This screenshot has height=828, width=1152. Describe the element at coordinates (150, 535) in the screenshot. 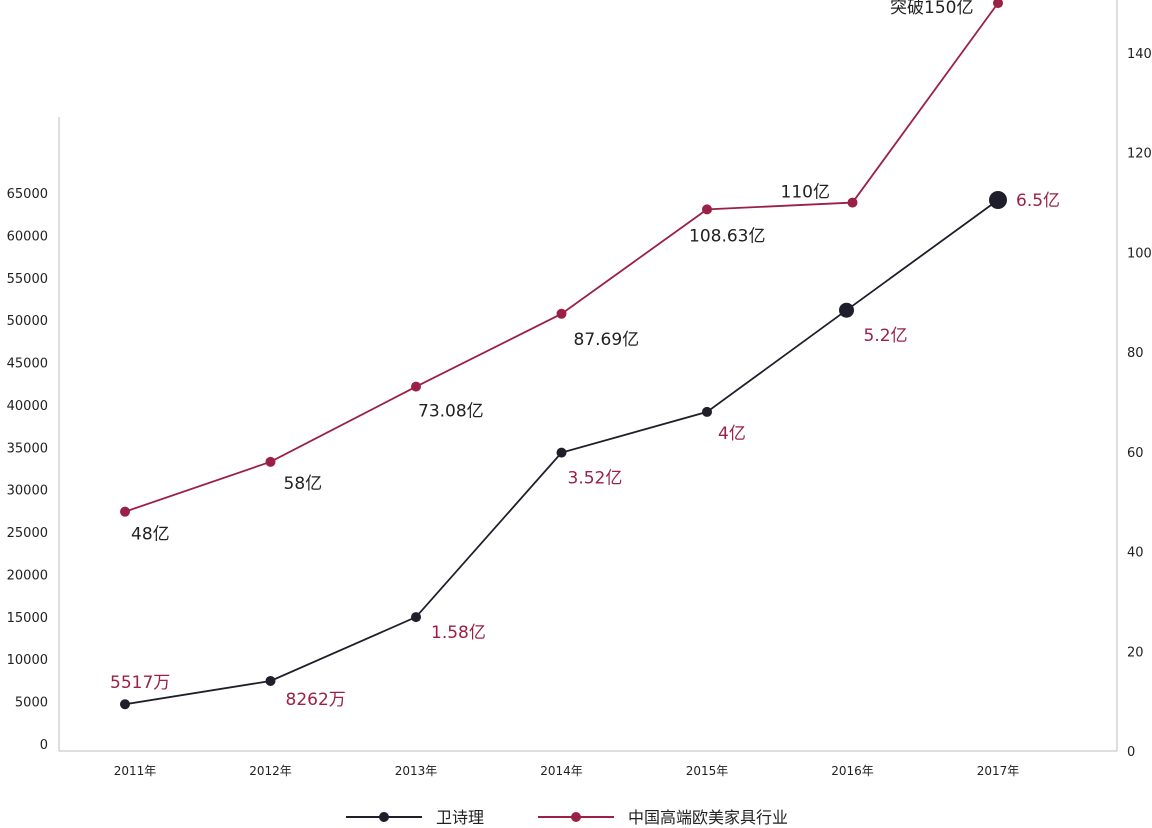

I see `data-label: 48亿` at that location.